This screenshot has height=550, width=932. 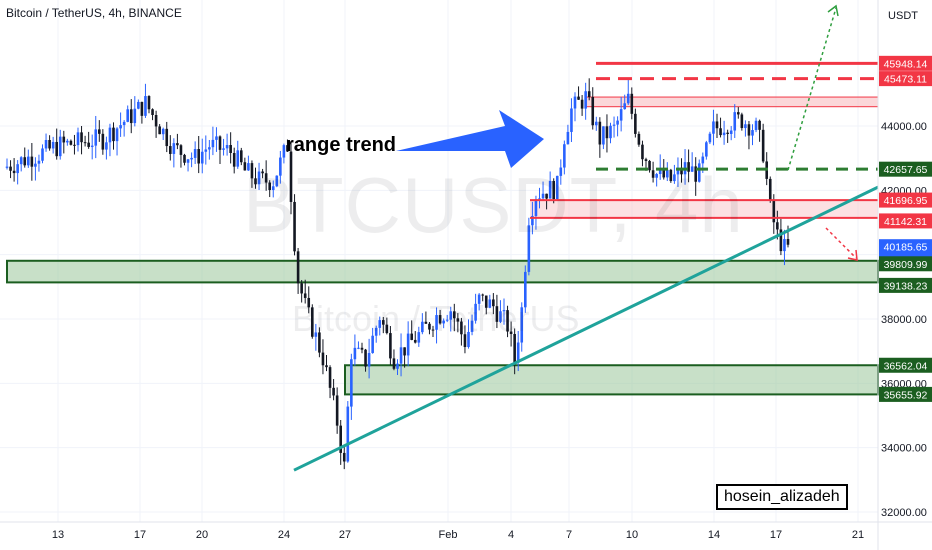 I want to click on x-tick-label: 21, so click(x=858, y=535).